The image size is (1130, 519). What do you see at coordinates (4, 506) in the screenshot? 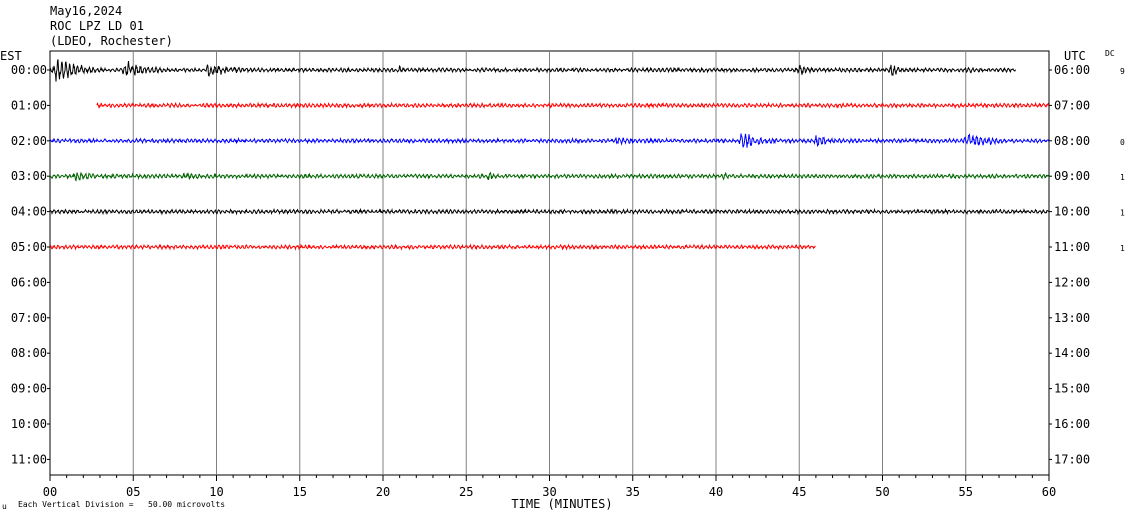
I see `scale-prefix: u` at bounding box center [4, 506].